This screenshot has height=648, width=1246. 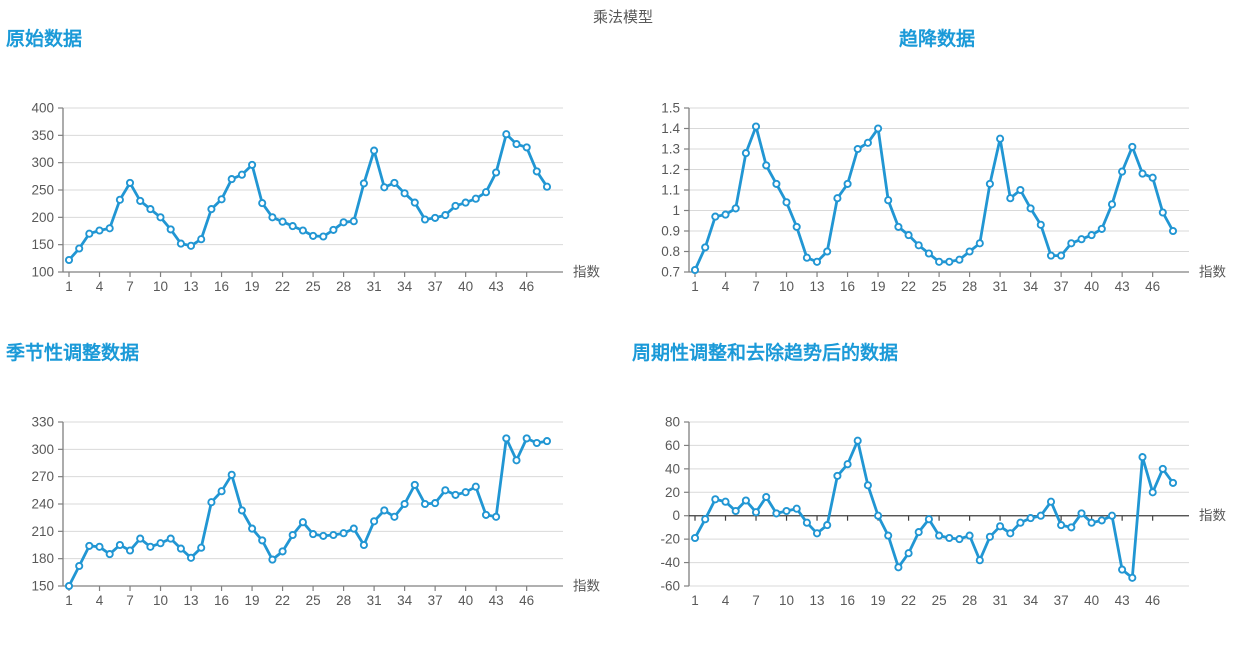 I want to click on x-tick-label: 22, so click(x=282, y=600).